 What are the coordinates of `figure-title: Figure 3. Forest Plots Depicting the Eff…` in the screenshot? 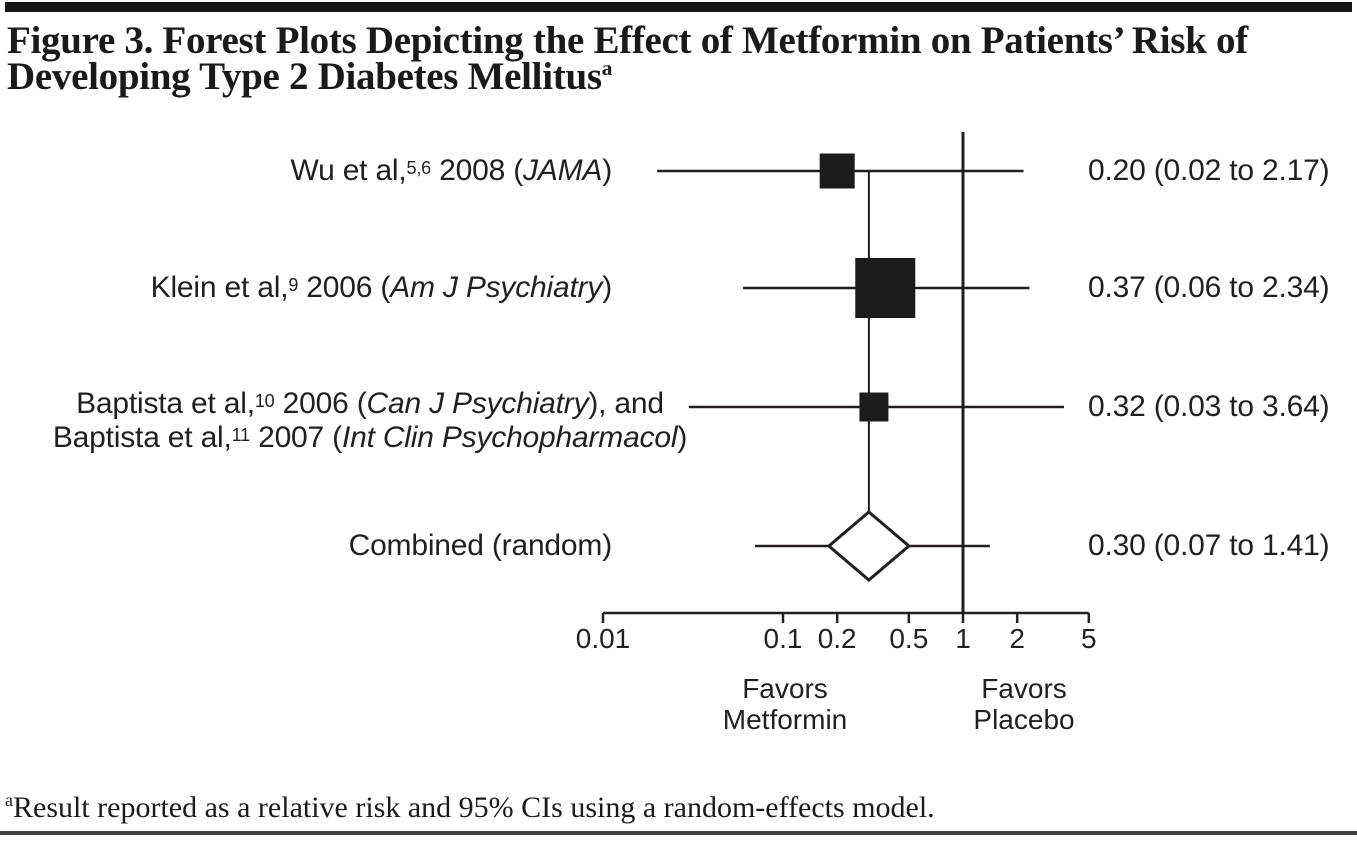 It's located at (677, 59).